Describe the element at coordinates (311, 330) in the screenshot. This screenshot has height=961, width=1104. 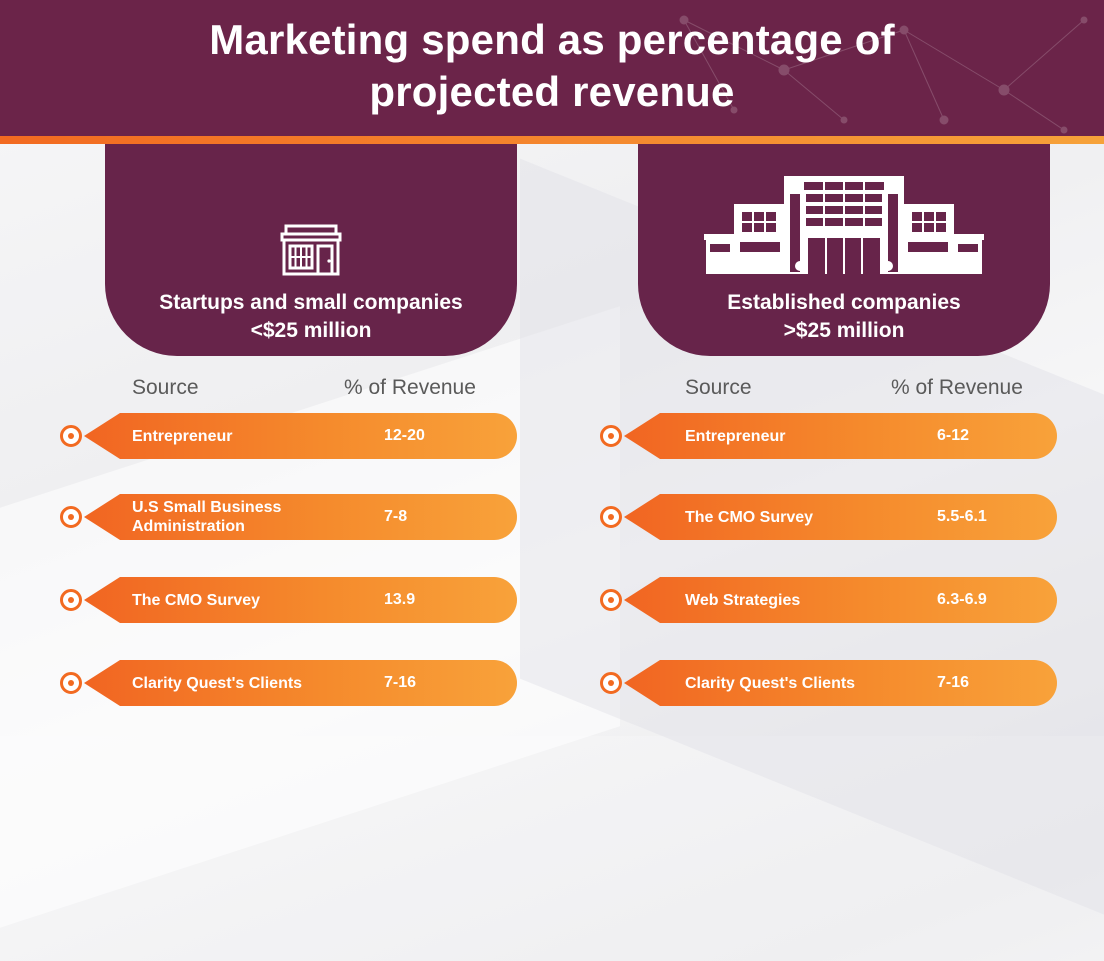
I see `card-label-line-2: <$25 million` at that location.